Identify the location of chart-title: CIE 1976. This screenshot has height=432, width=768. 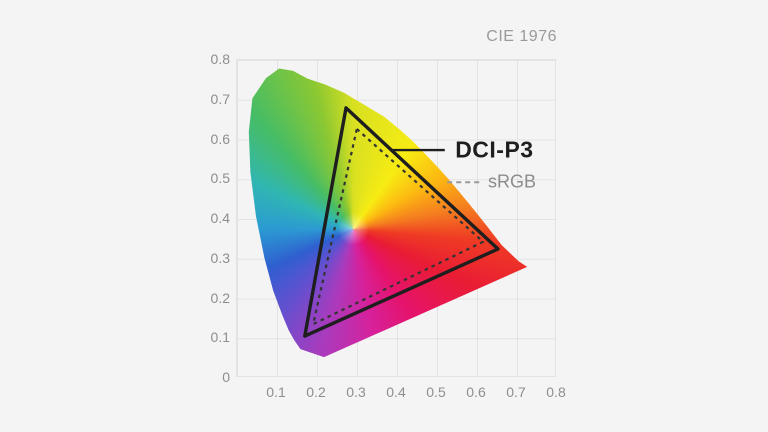
(521, 36).